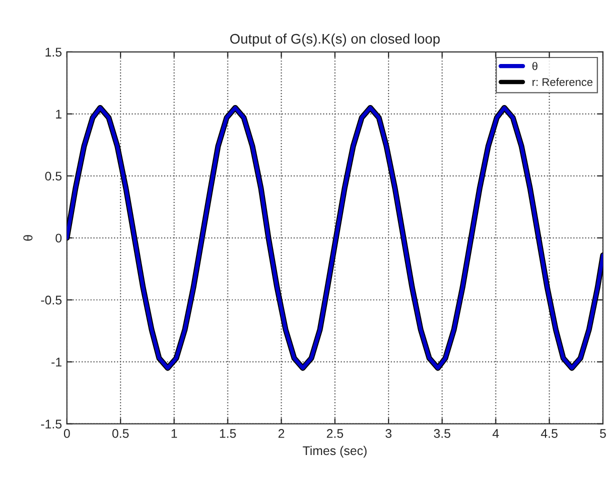 This screenshot has height=490, width=614. Describe the element at coordinates (562, 82) in the screenshot. I see `legend-label: r: Reference` at that location.